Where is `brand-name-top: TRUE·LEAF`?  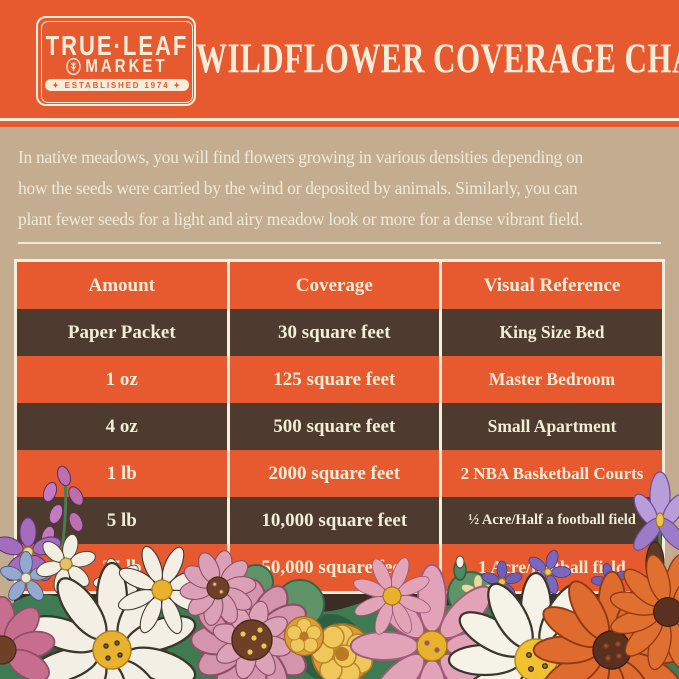 brand-name-top: TRUE·LEAF is located at coordinates (117, 45).